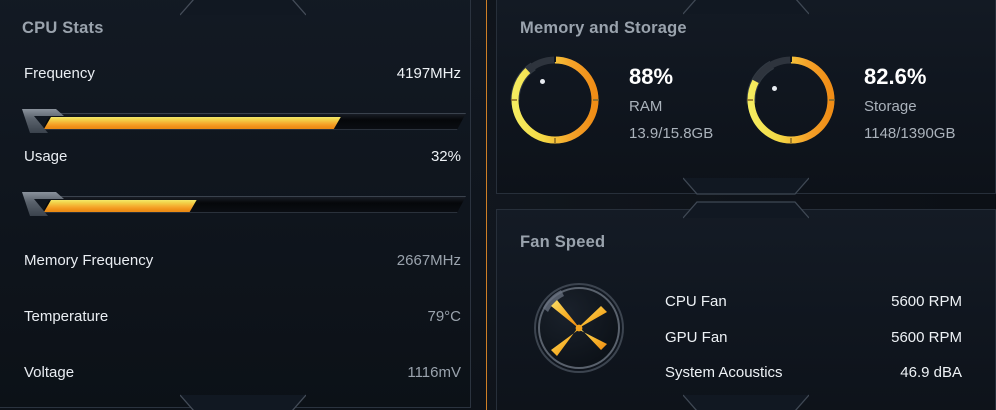 The image size is (996, 410). What do you see at coordinates (428, 73) in the screenshot?
I see `cpu-frequency-value: 4197MHz` at bounding box center [428, 73].